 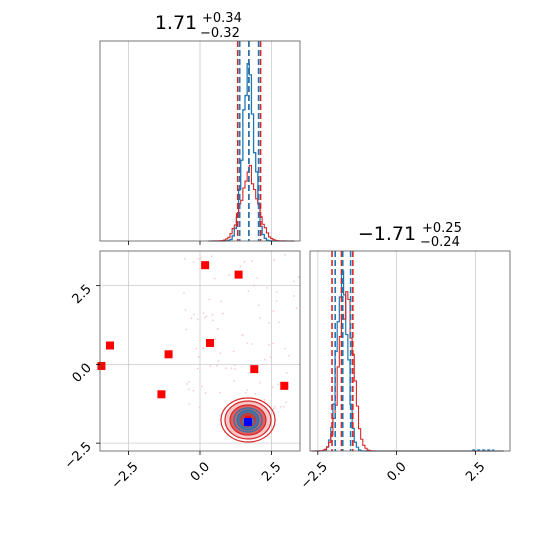 What do you see at coordinates (314, 475) in the screenshot?
I see `hist2-xtick-label: −2.5` at bounding box center [314, 475].